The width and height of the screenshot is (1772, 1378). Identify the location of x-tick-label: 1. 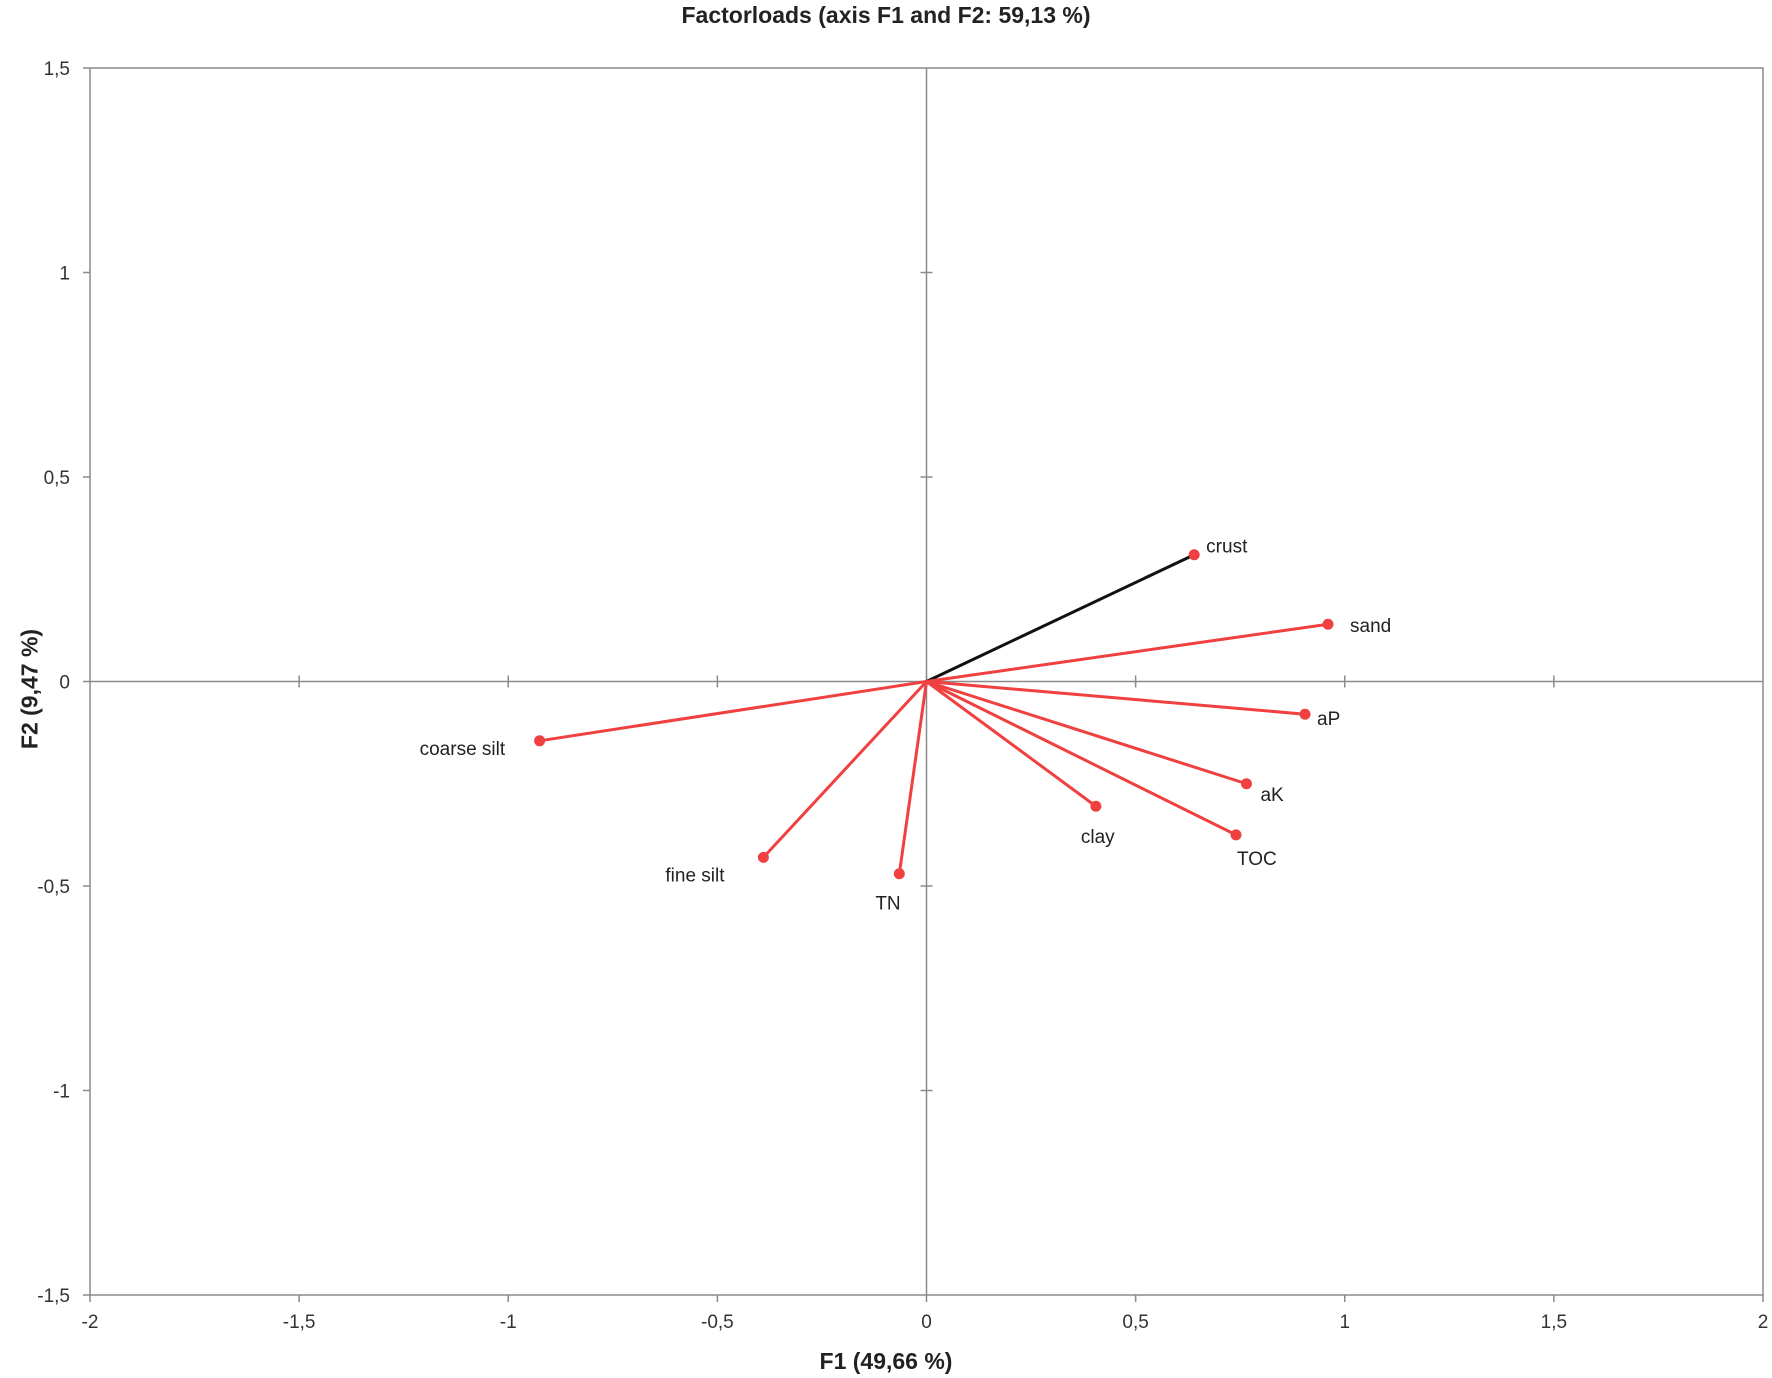
(1344, 1322).